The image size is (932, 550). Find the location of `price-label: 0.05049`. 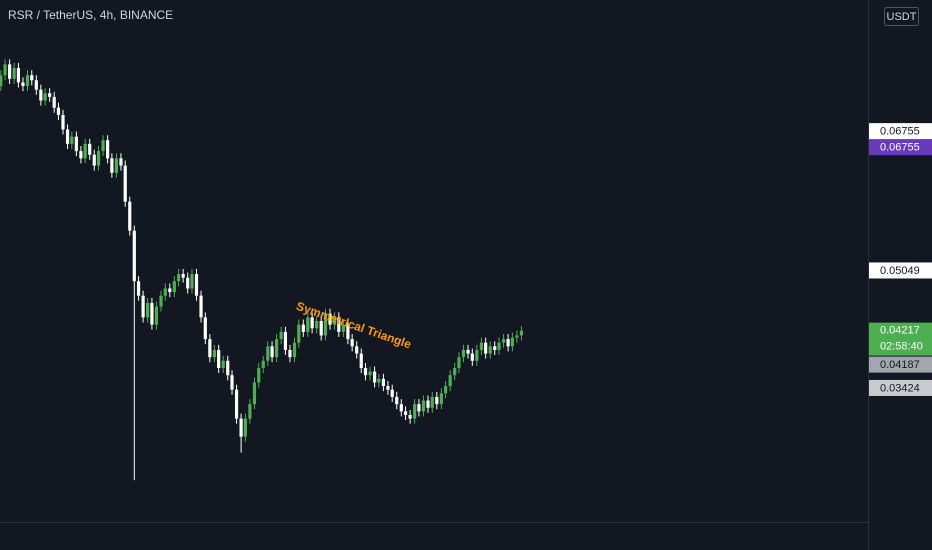

price-label: 0.05049 is located at coordinates (900, 270).